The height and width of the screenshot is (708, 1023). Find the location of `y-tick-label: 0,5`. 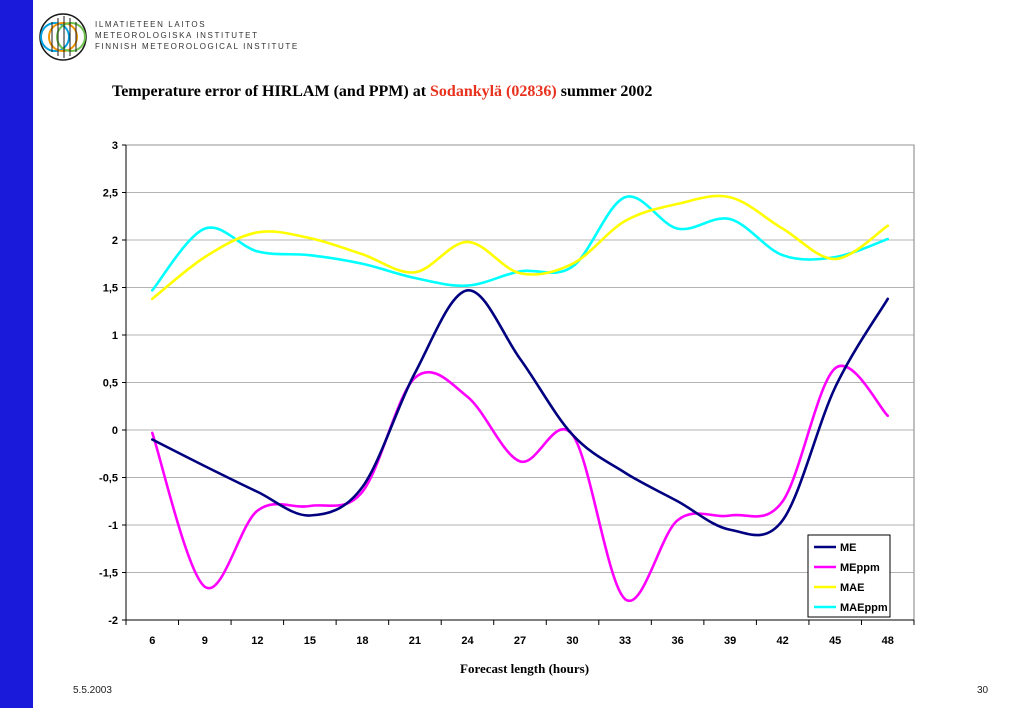

y-tick-label: 0,5 is located at coordinates (110, 384).